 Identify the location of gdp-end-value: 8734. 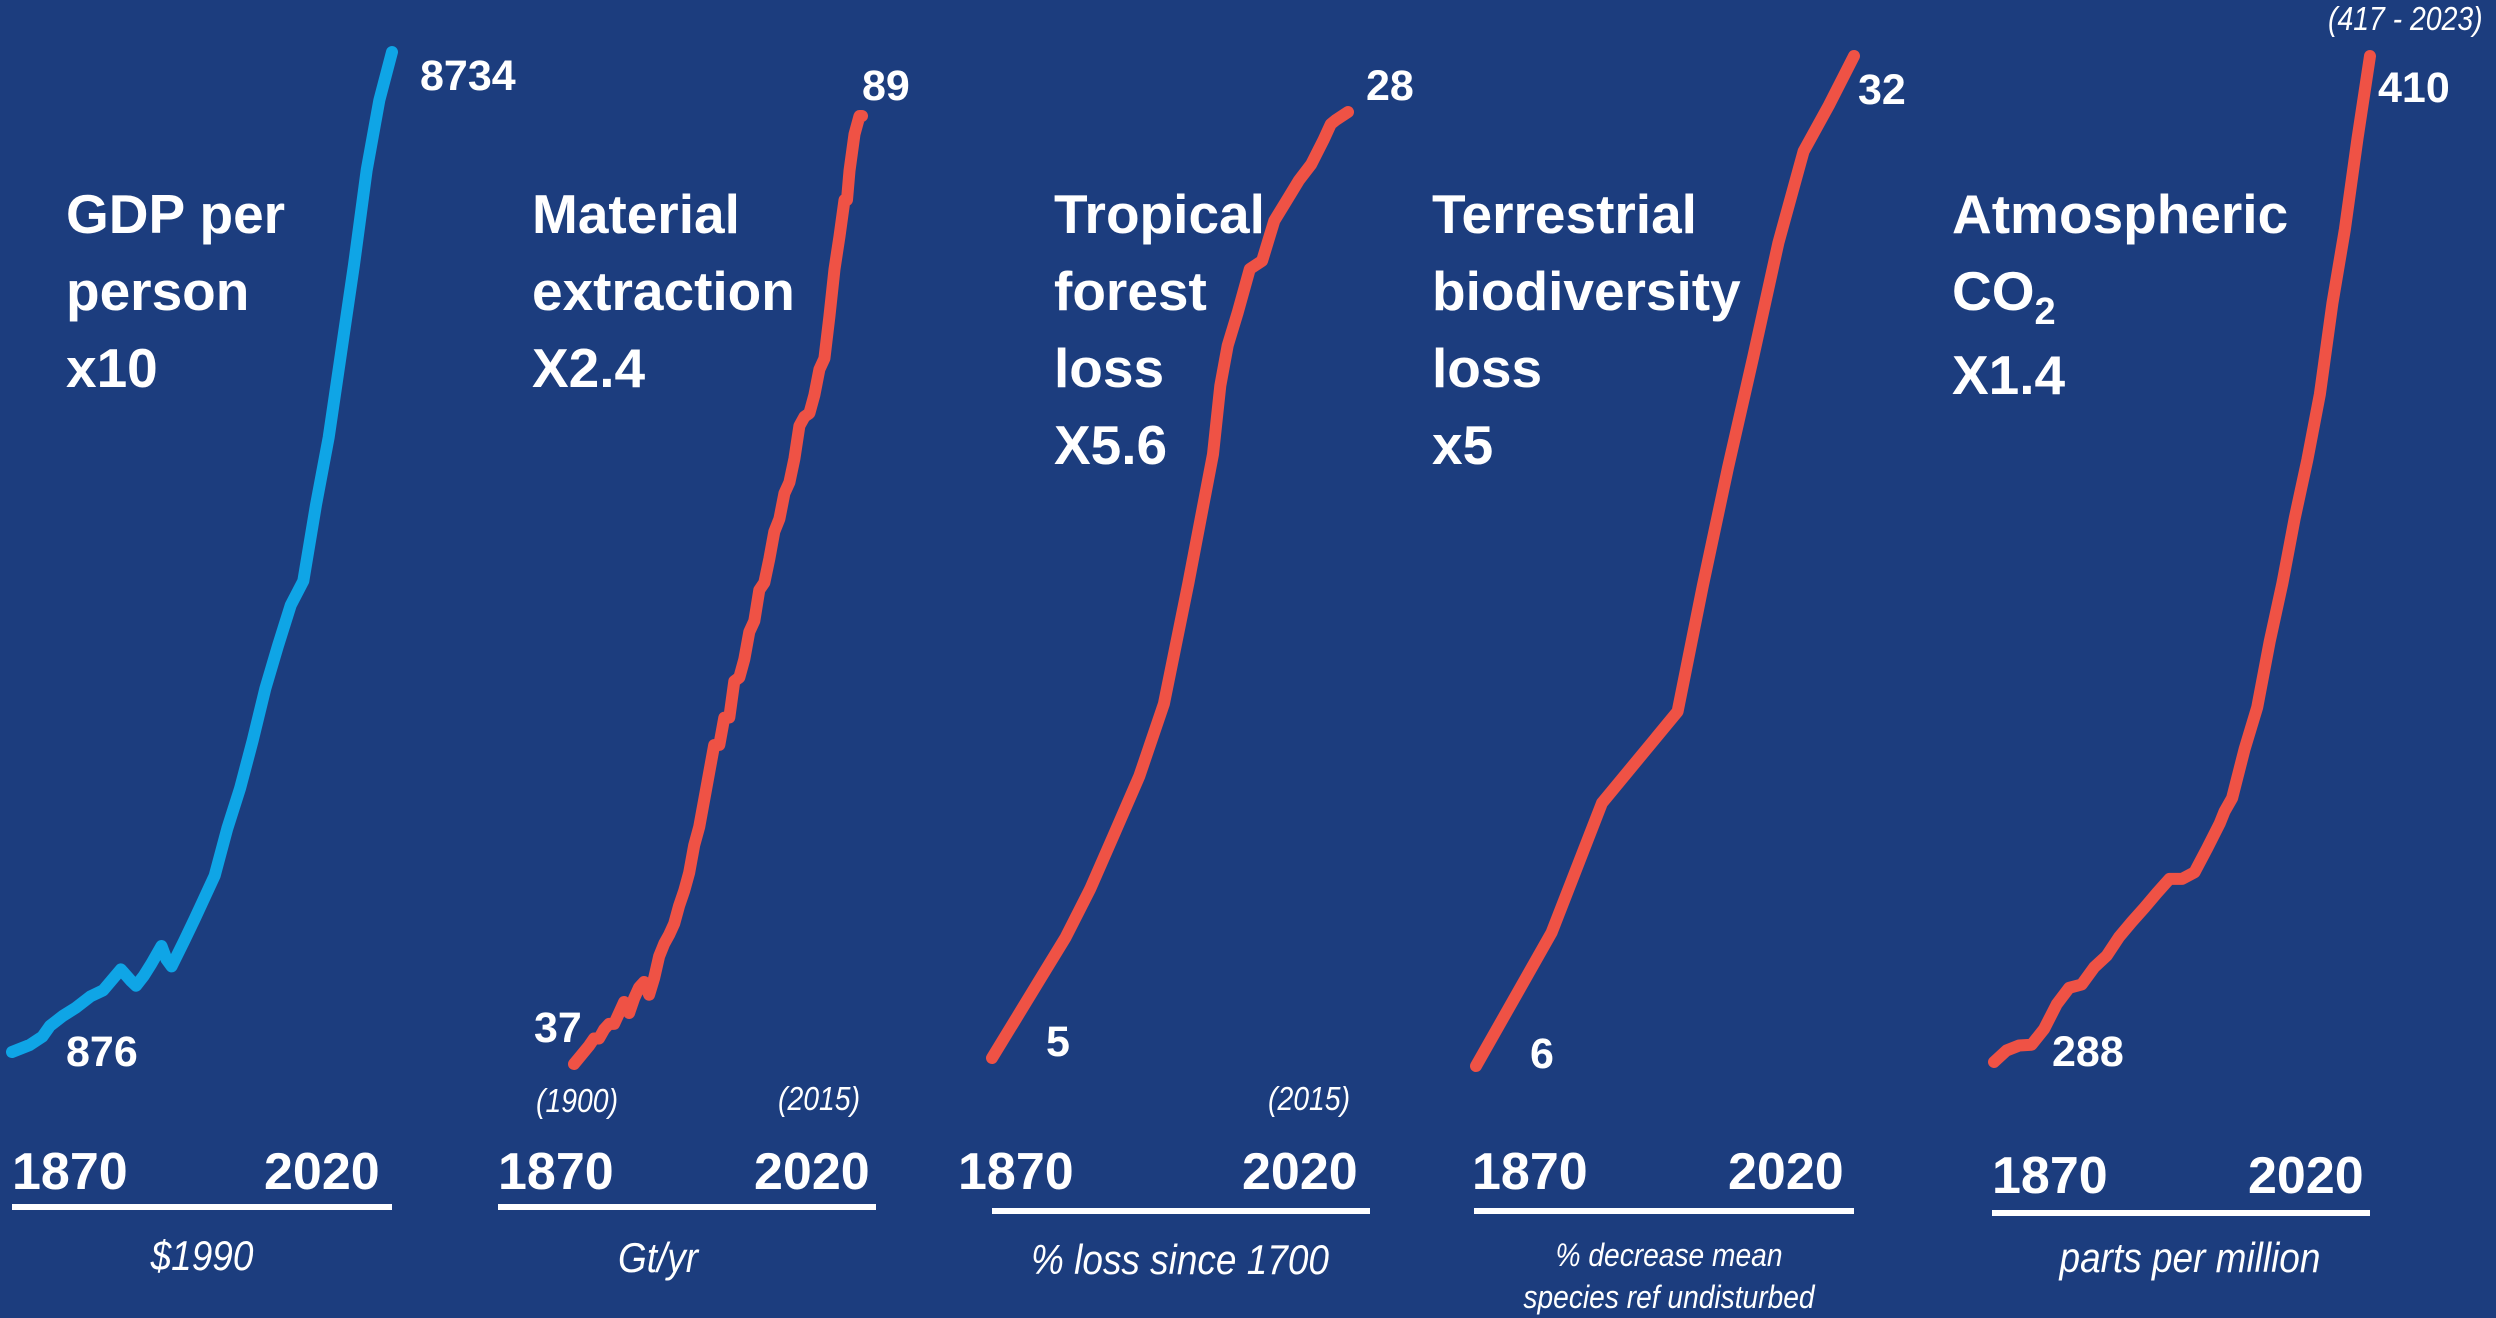
(468, 76).